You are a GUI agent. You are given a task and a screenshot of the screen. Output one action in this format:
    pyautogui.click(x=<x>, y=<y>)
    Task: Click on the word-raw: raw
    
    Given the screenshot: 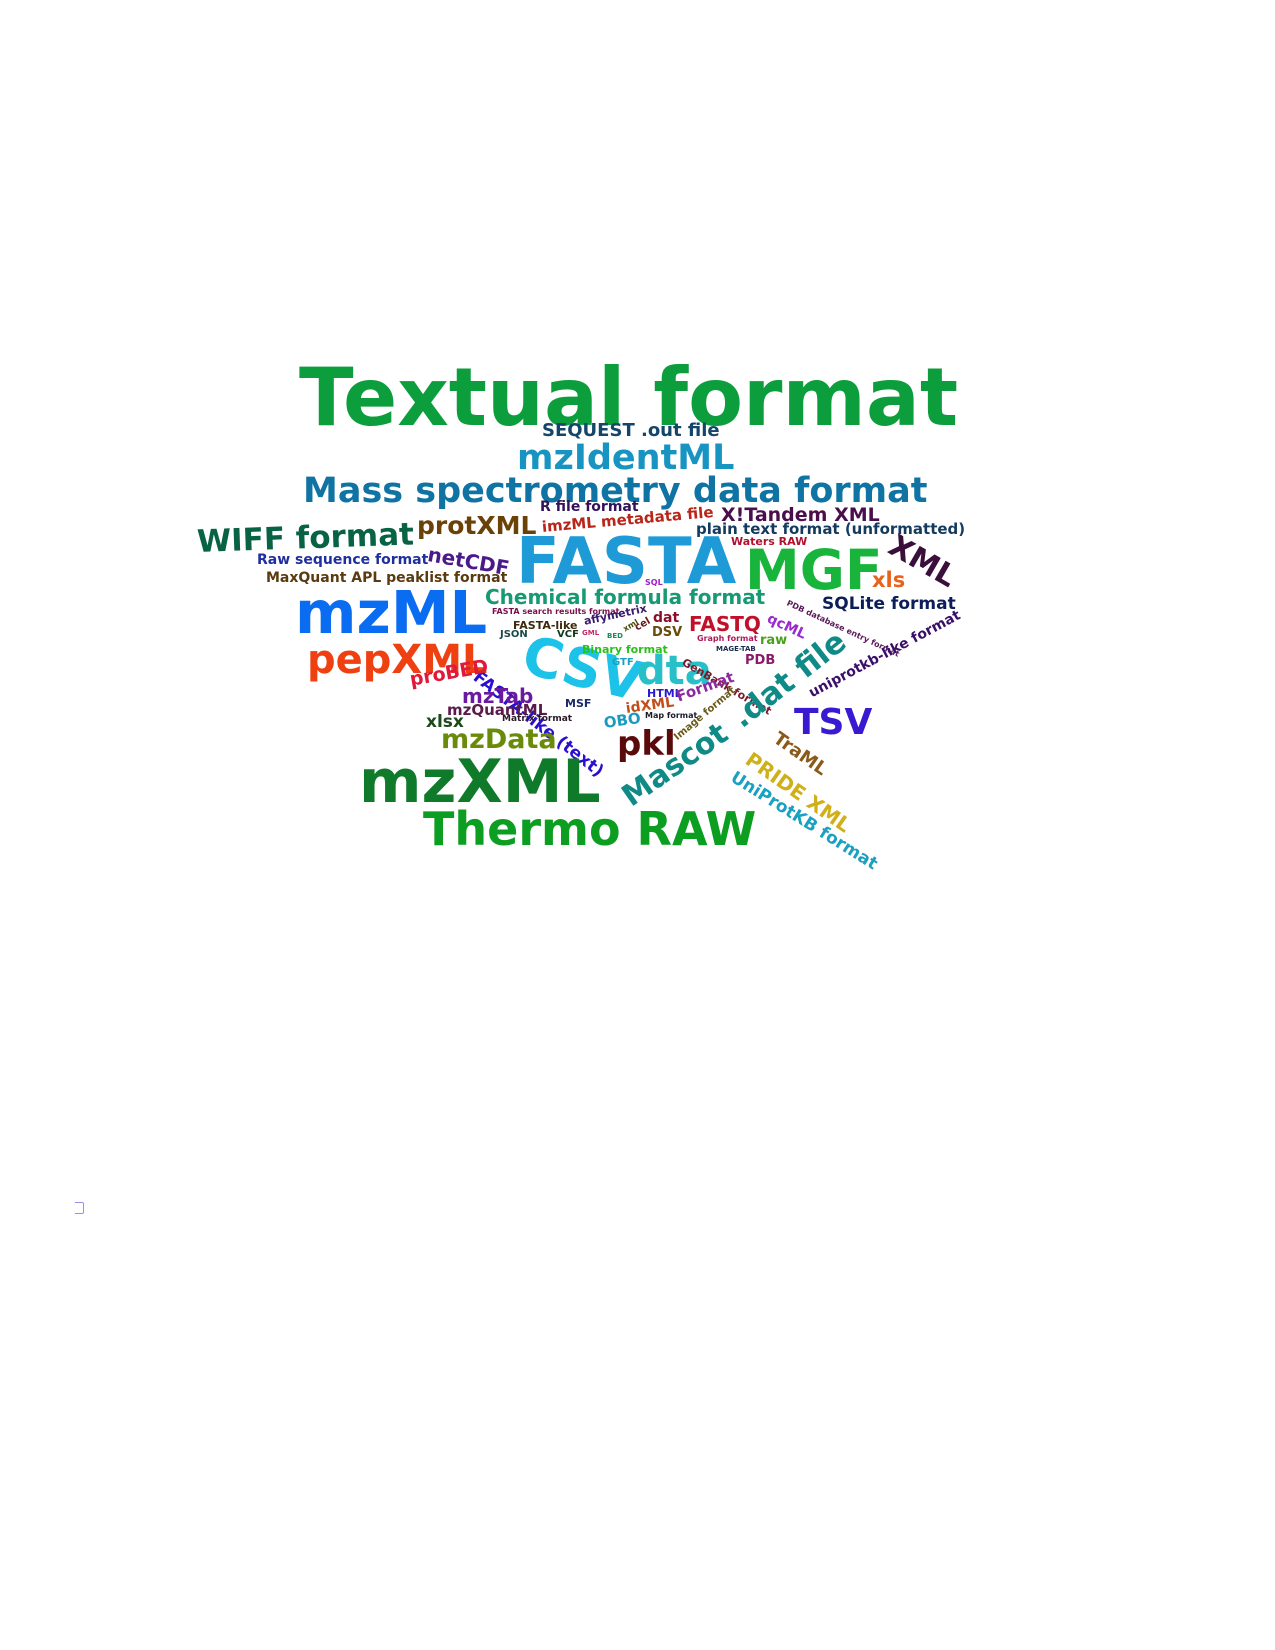 What is the action you would take?
    pyautogui.click(x=774, y=640)
    